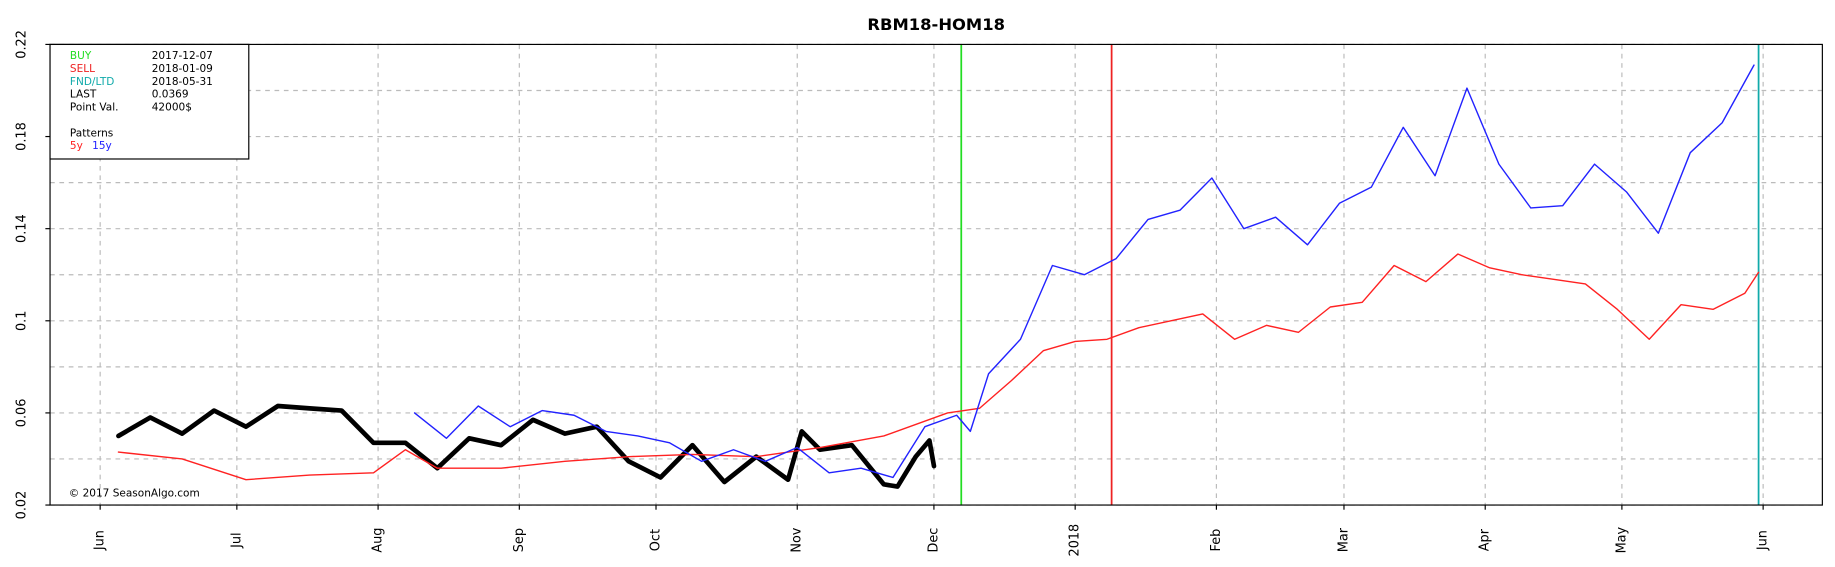  Describe the element at coordinates (1621, 539) in the screenshot. I see `x-tick-label: May` at that location.